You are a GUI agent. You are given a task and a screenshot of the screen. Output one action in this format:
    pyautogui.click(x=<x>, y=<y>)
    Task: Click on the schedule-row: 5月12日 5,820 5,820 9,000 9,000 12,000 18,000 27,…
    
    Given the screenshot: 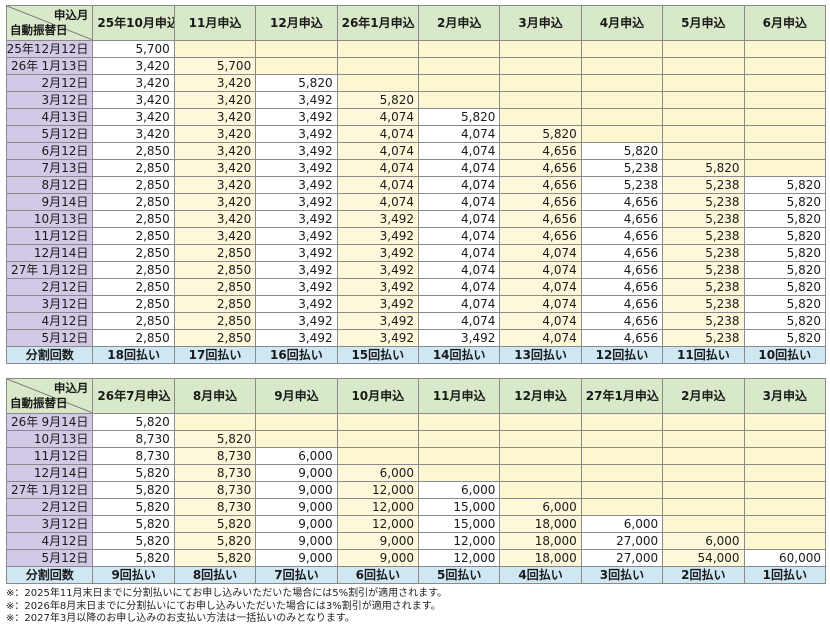 What is the action you would take?
    pyautogui.click(x=416, y=558)
    